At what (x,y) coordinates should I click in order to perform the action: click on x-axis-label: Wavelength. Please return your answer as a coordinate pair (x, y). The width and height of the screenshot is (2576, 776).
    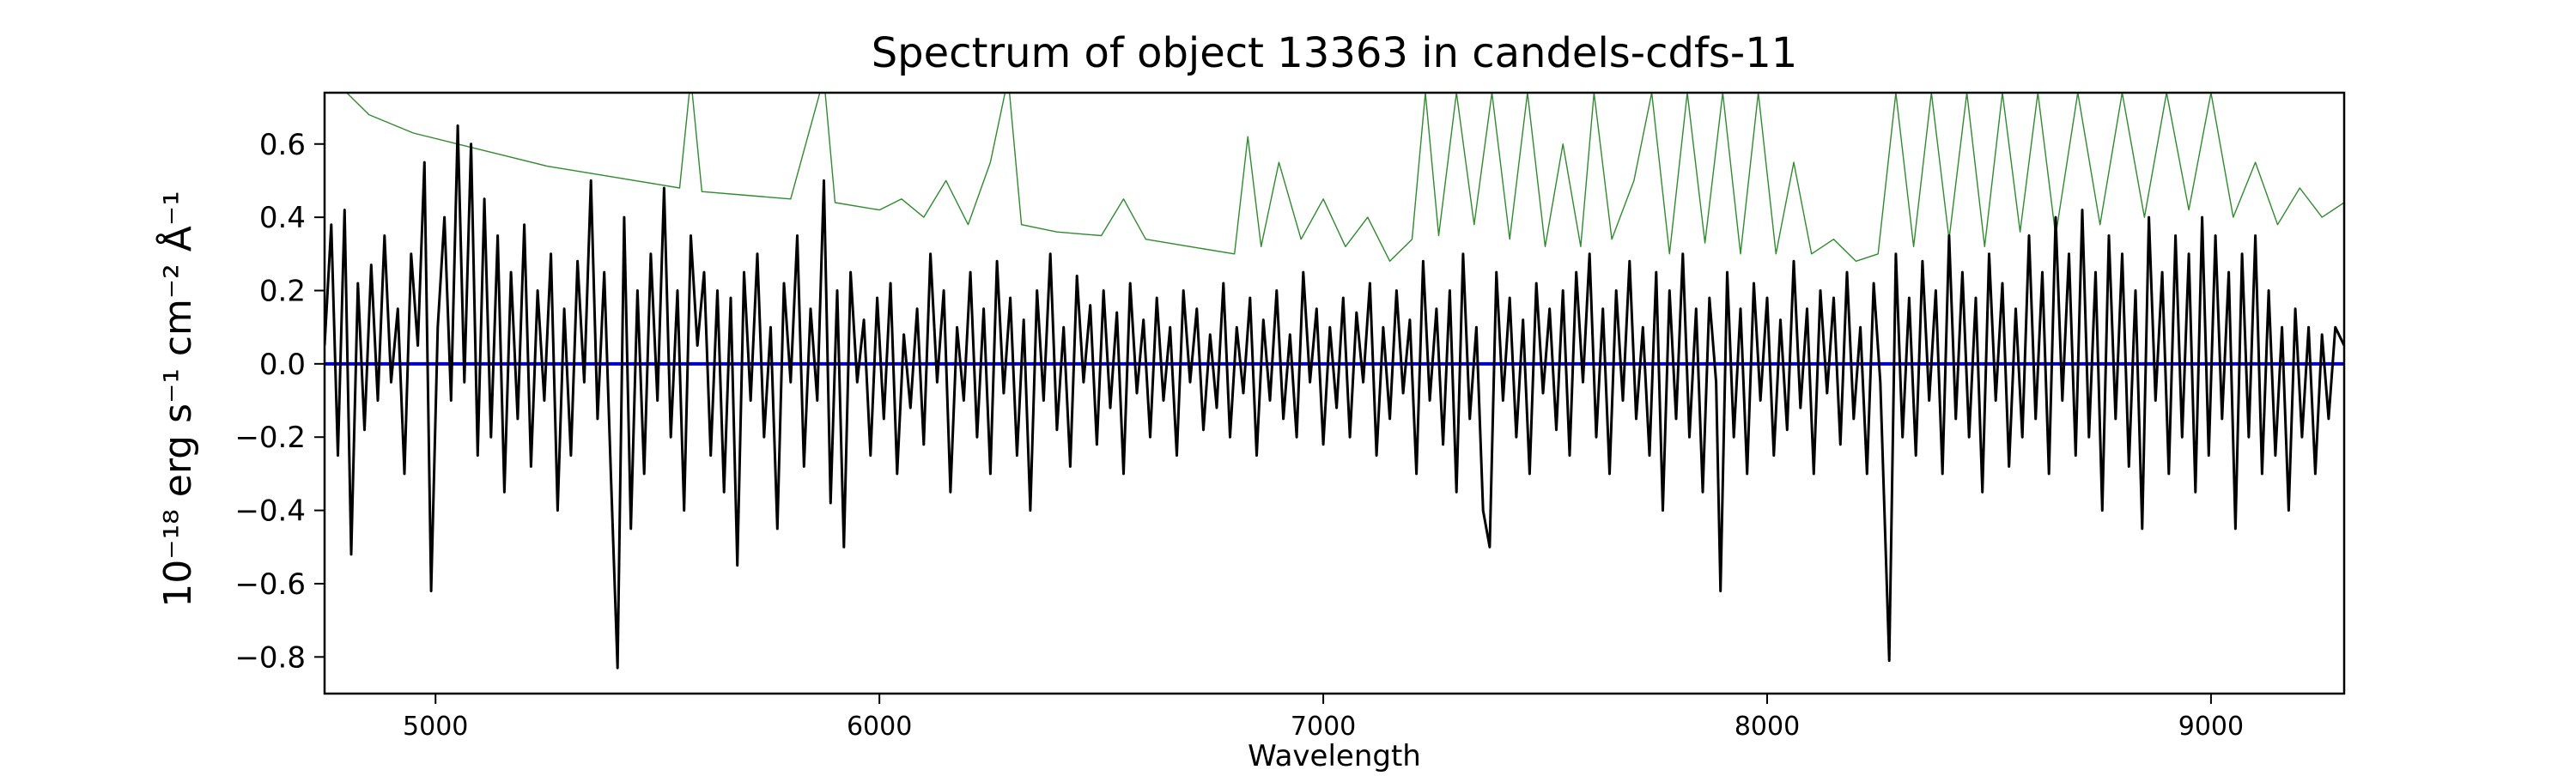
    Looking at the image, I should click on (1334, 756).